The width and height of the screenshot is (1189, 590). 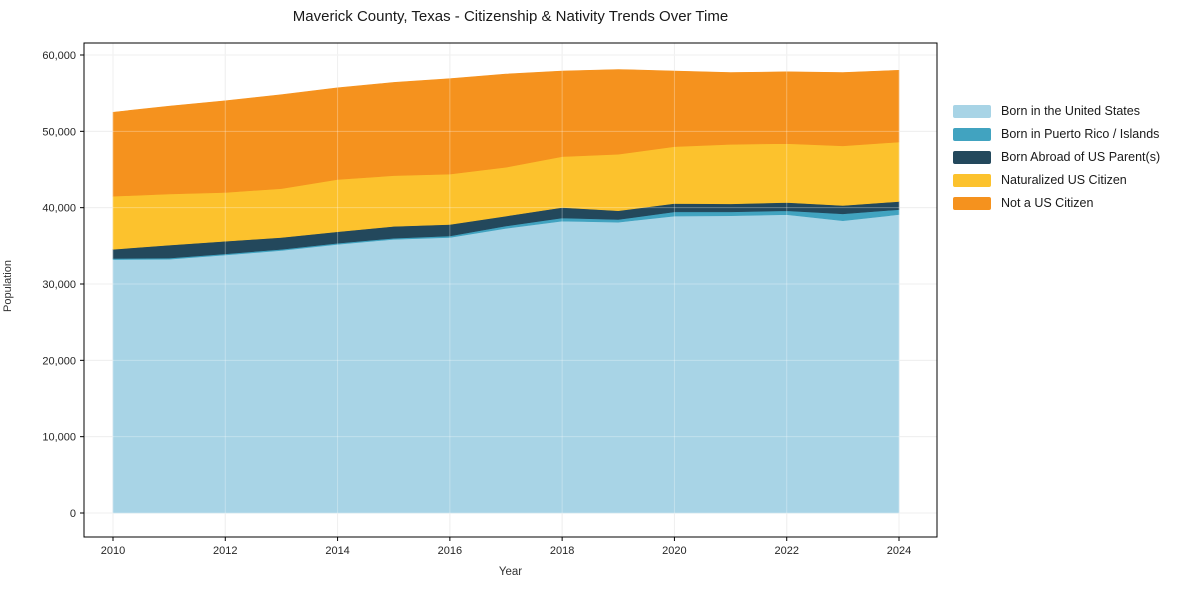 I want to click on x-tick-label: 2020, so click(x=674, y=551).